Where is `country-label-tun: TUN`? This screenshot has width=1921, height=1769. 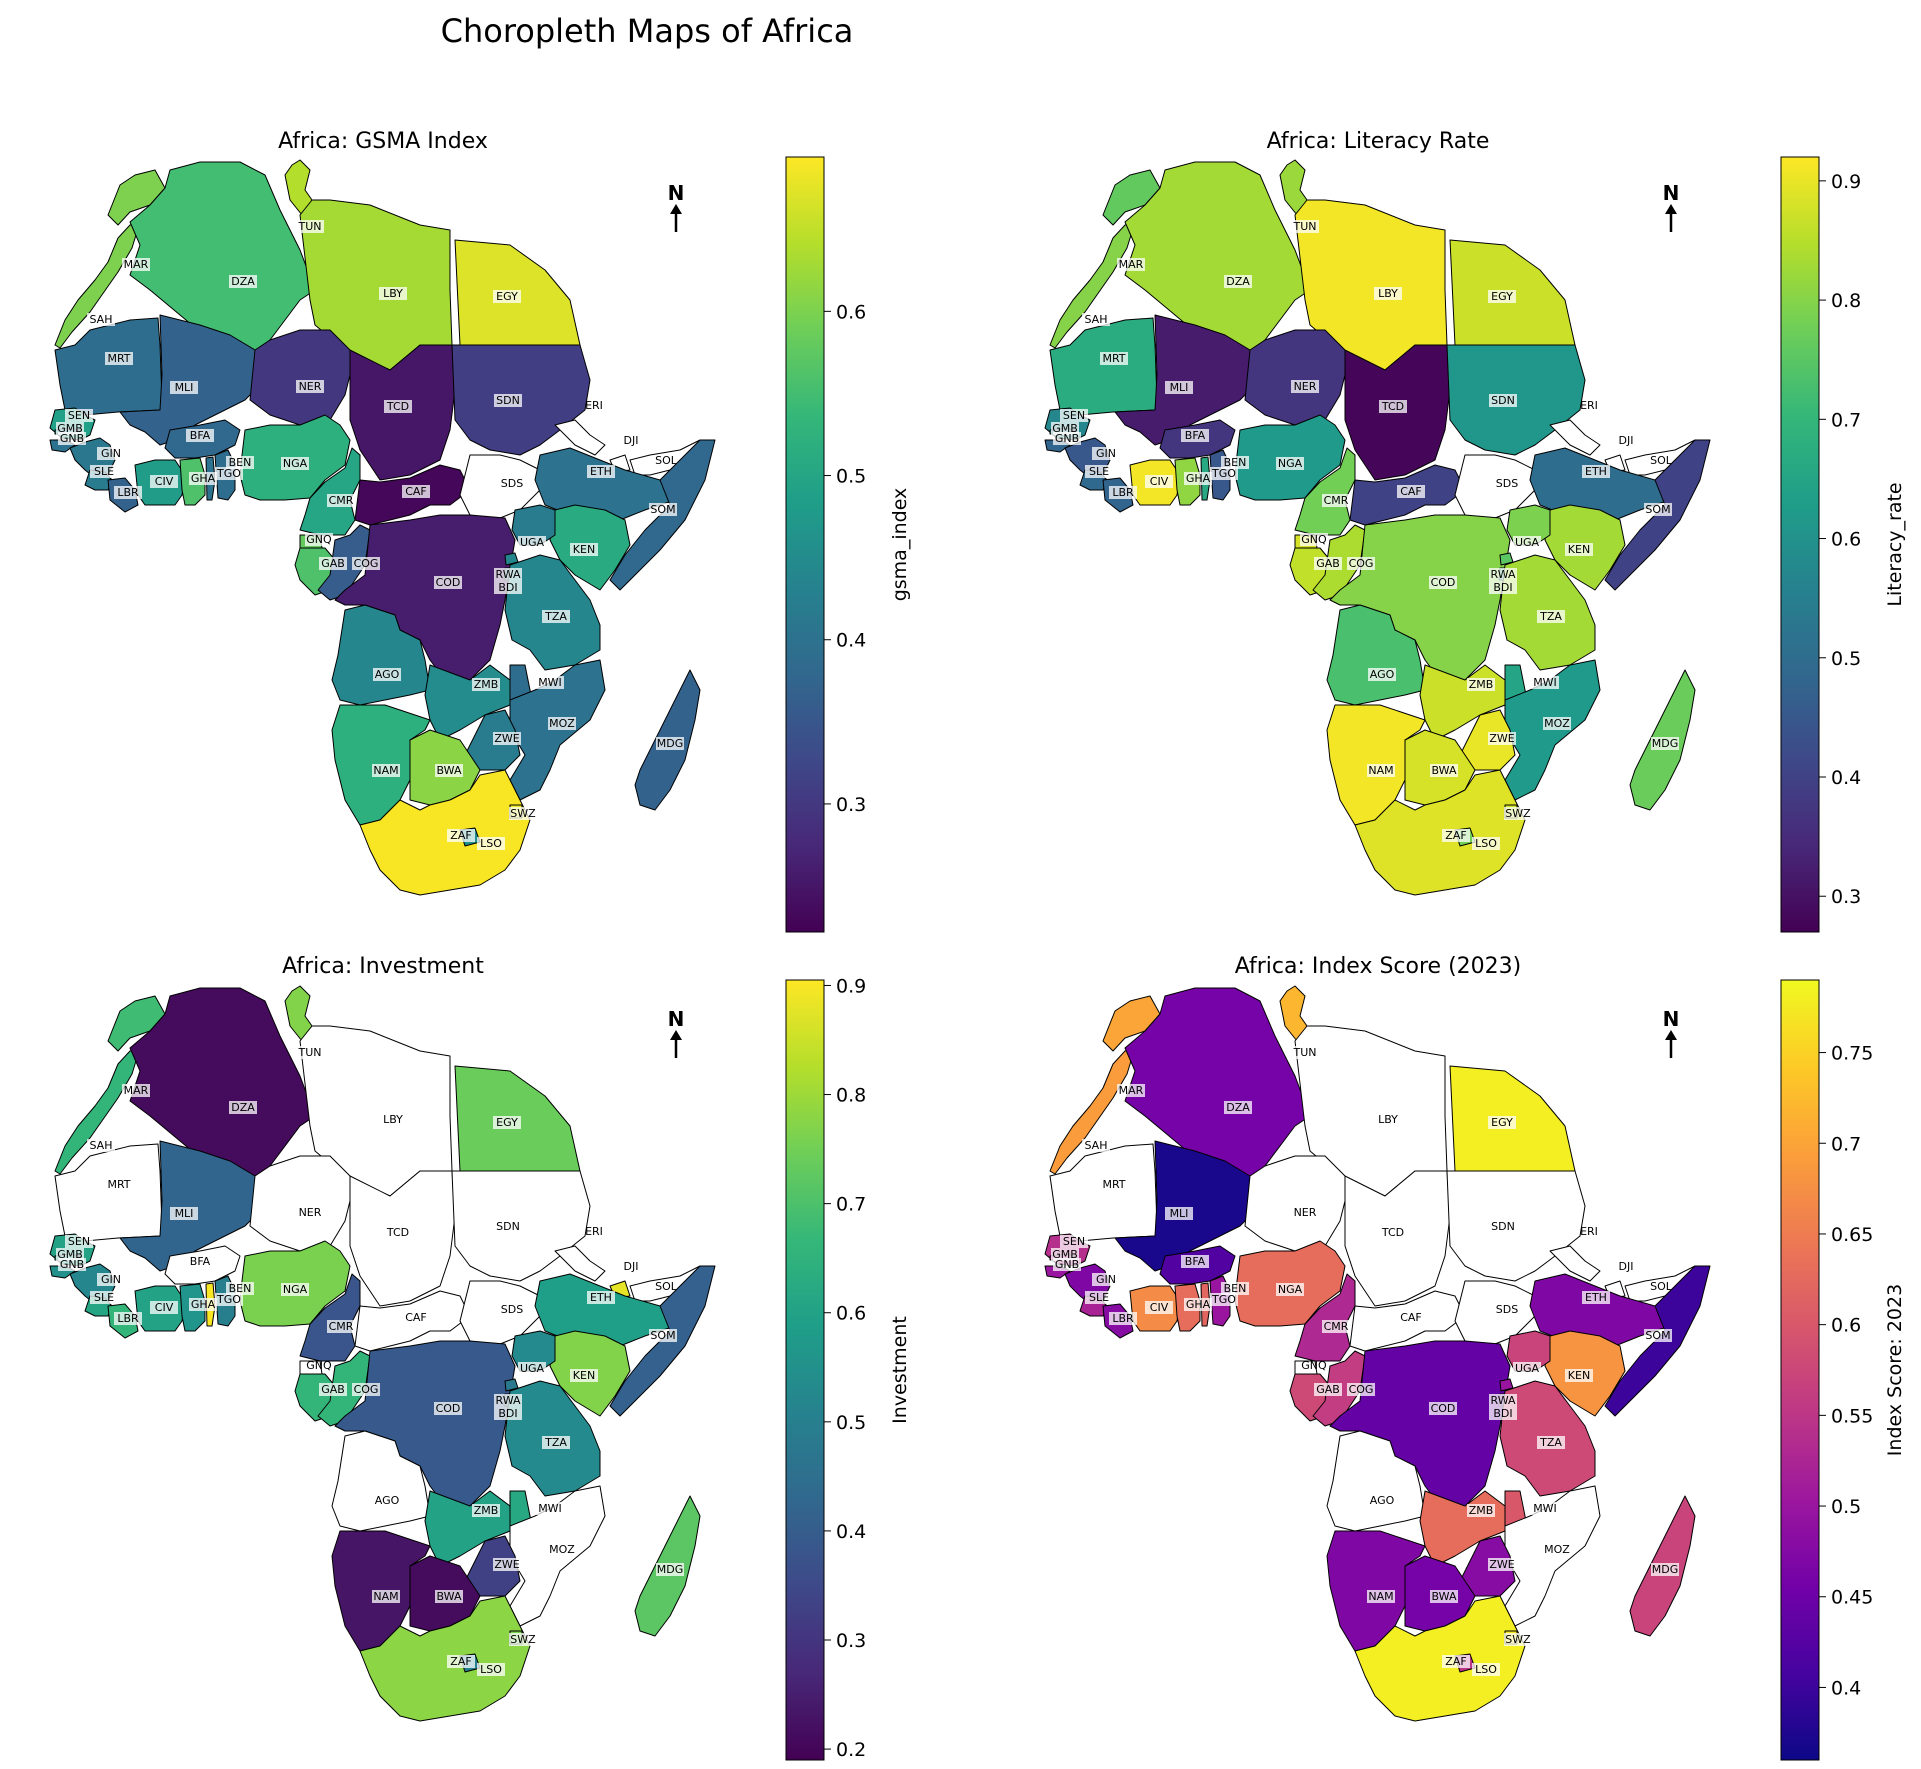
country-label-tun: TUN is located at coordinates (1305, 226).